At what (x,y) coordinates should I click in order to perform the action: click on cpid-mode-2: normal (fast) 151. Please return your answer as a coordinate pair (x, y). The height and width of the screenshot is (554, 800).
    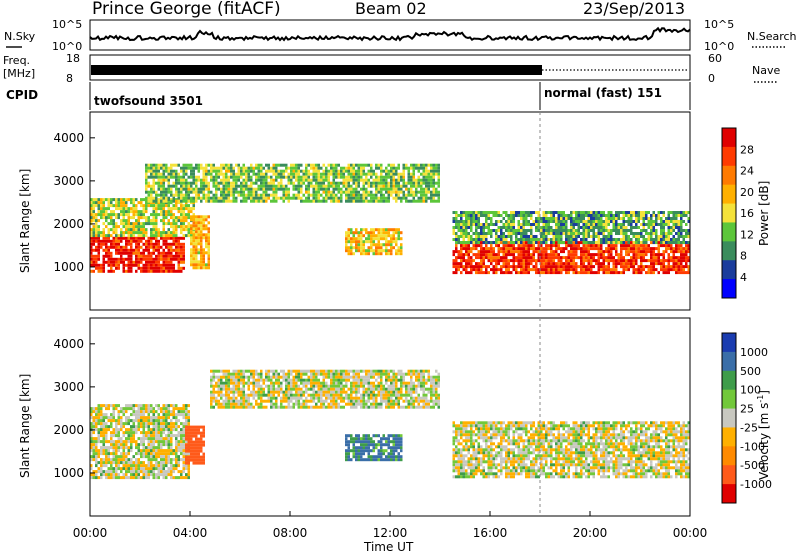
    Looking at the image, I should click on (603, 93).